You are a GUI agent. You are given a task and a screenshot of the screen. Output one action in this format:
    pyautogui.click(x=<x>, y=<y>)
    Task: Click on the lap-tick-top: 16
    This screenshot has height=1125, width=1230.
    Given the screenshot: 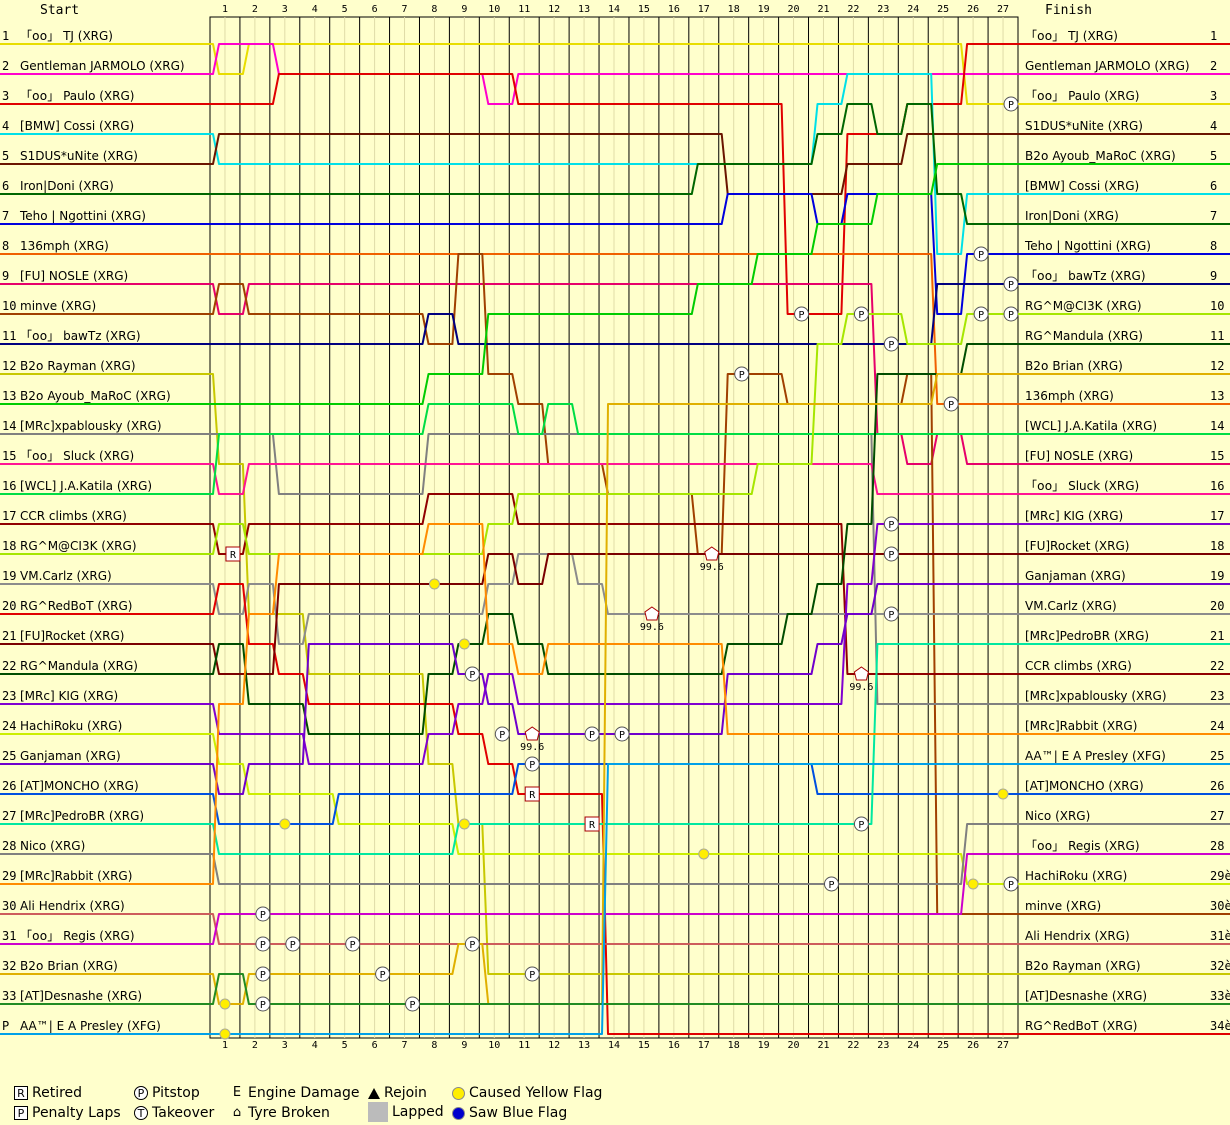 What is the action you would take?
    pyautogui.click(x=674, y=9)
    